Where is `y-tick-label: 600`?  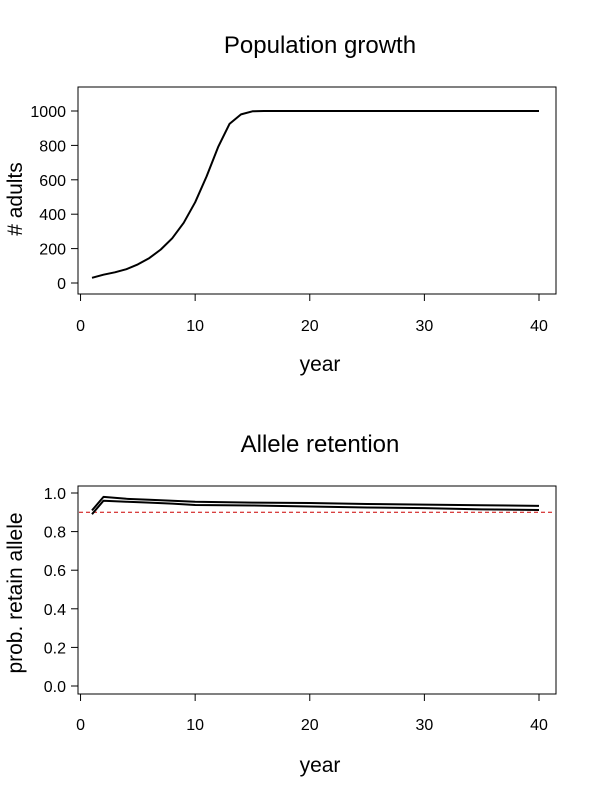 y-tick-label: 600 is located at coordinates (52, 181).